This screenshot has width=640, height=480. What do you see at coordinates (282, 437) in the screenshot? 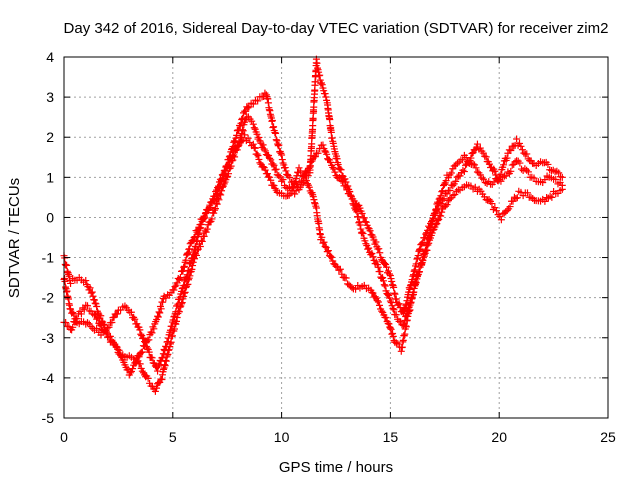
I see `x-tick-label: 10` at bounding box center [282, 437].